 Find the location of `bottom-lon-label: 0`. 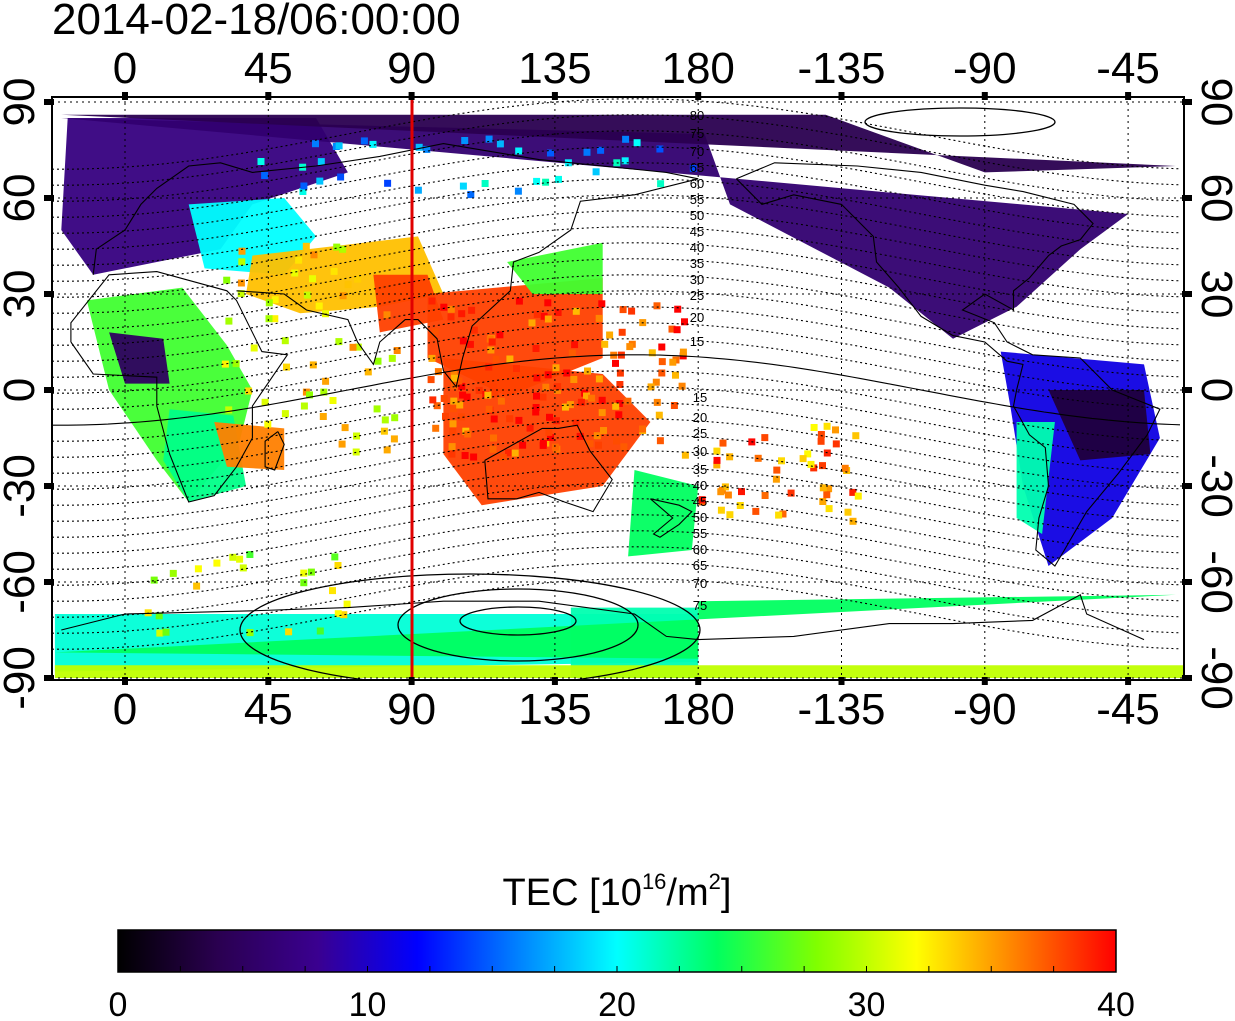

bottom-lon-label: 0 is located at coordinates (125, 709).